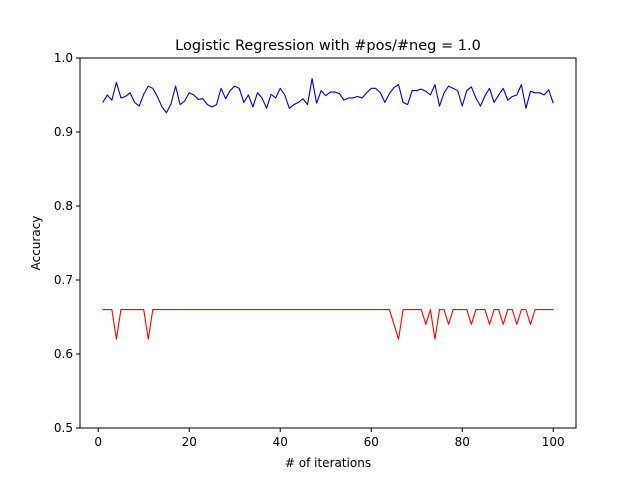 This screenshot has height=480, width=640. What do you see at coordinates (328, 46) in the screenshot?
I see `chart-title: Logistic Regression with #pos/#neg = 1.0` at bounding box center [328, 46].